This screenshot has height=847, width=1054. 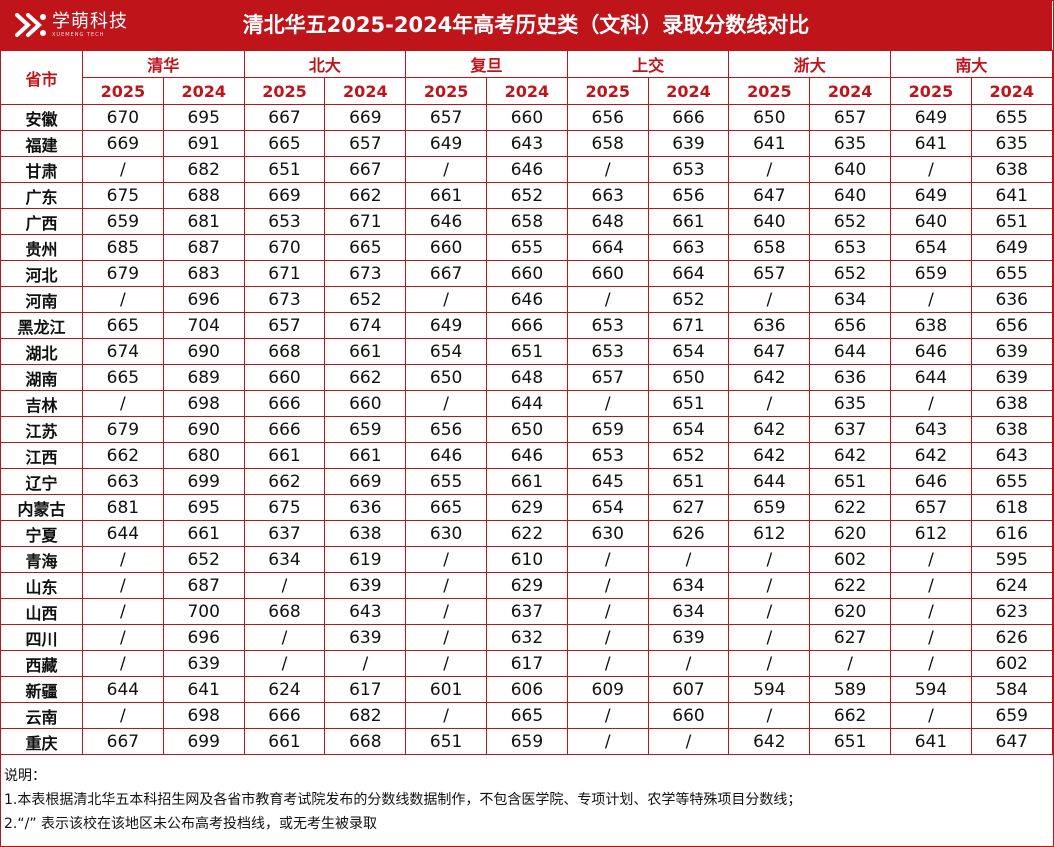 What do you see at coordinates (607, 143) in the screenshot?
I see `score-cell: 658` at bounding box center [607, 143].